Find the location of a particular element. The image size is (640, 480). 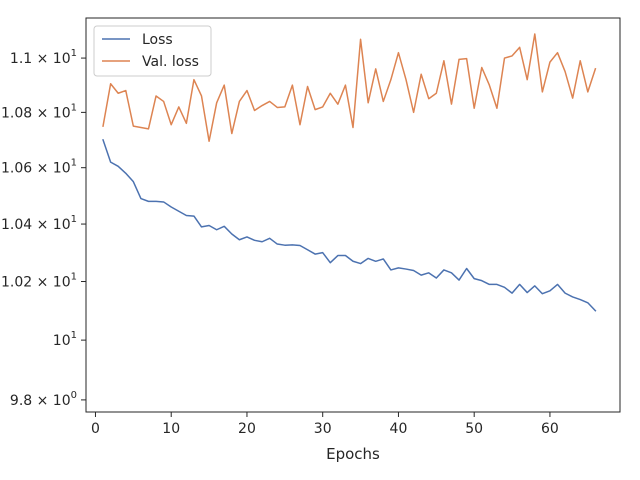

y-tick-label: 1.06 × 10¹ is located at coordinates (39, 167).